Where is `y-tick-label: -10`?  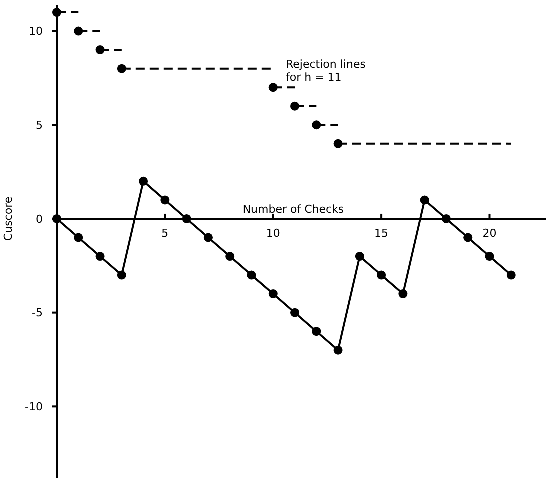
y-tick-label: -10 is located at coordinates (34, 407).